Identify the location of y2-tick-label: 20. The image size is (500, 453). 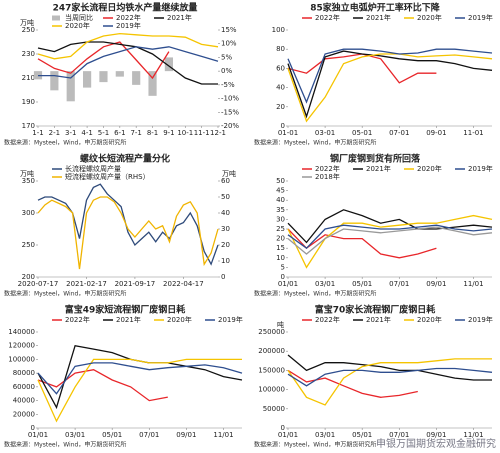
(225, 245).